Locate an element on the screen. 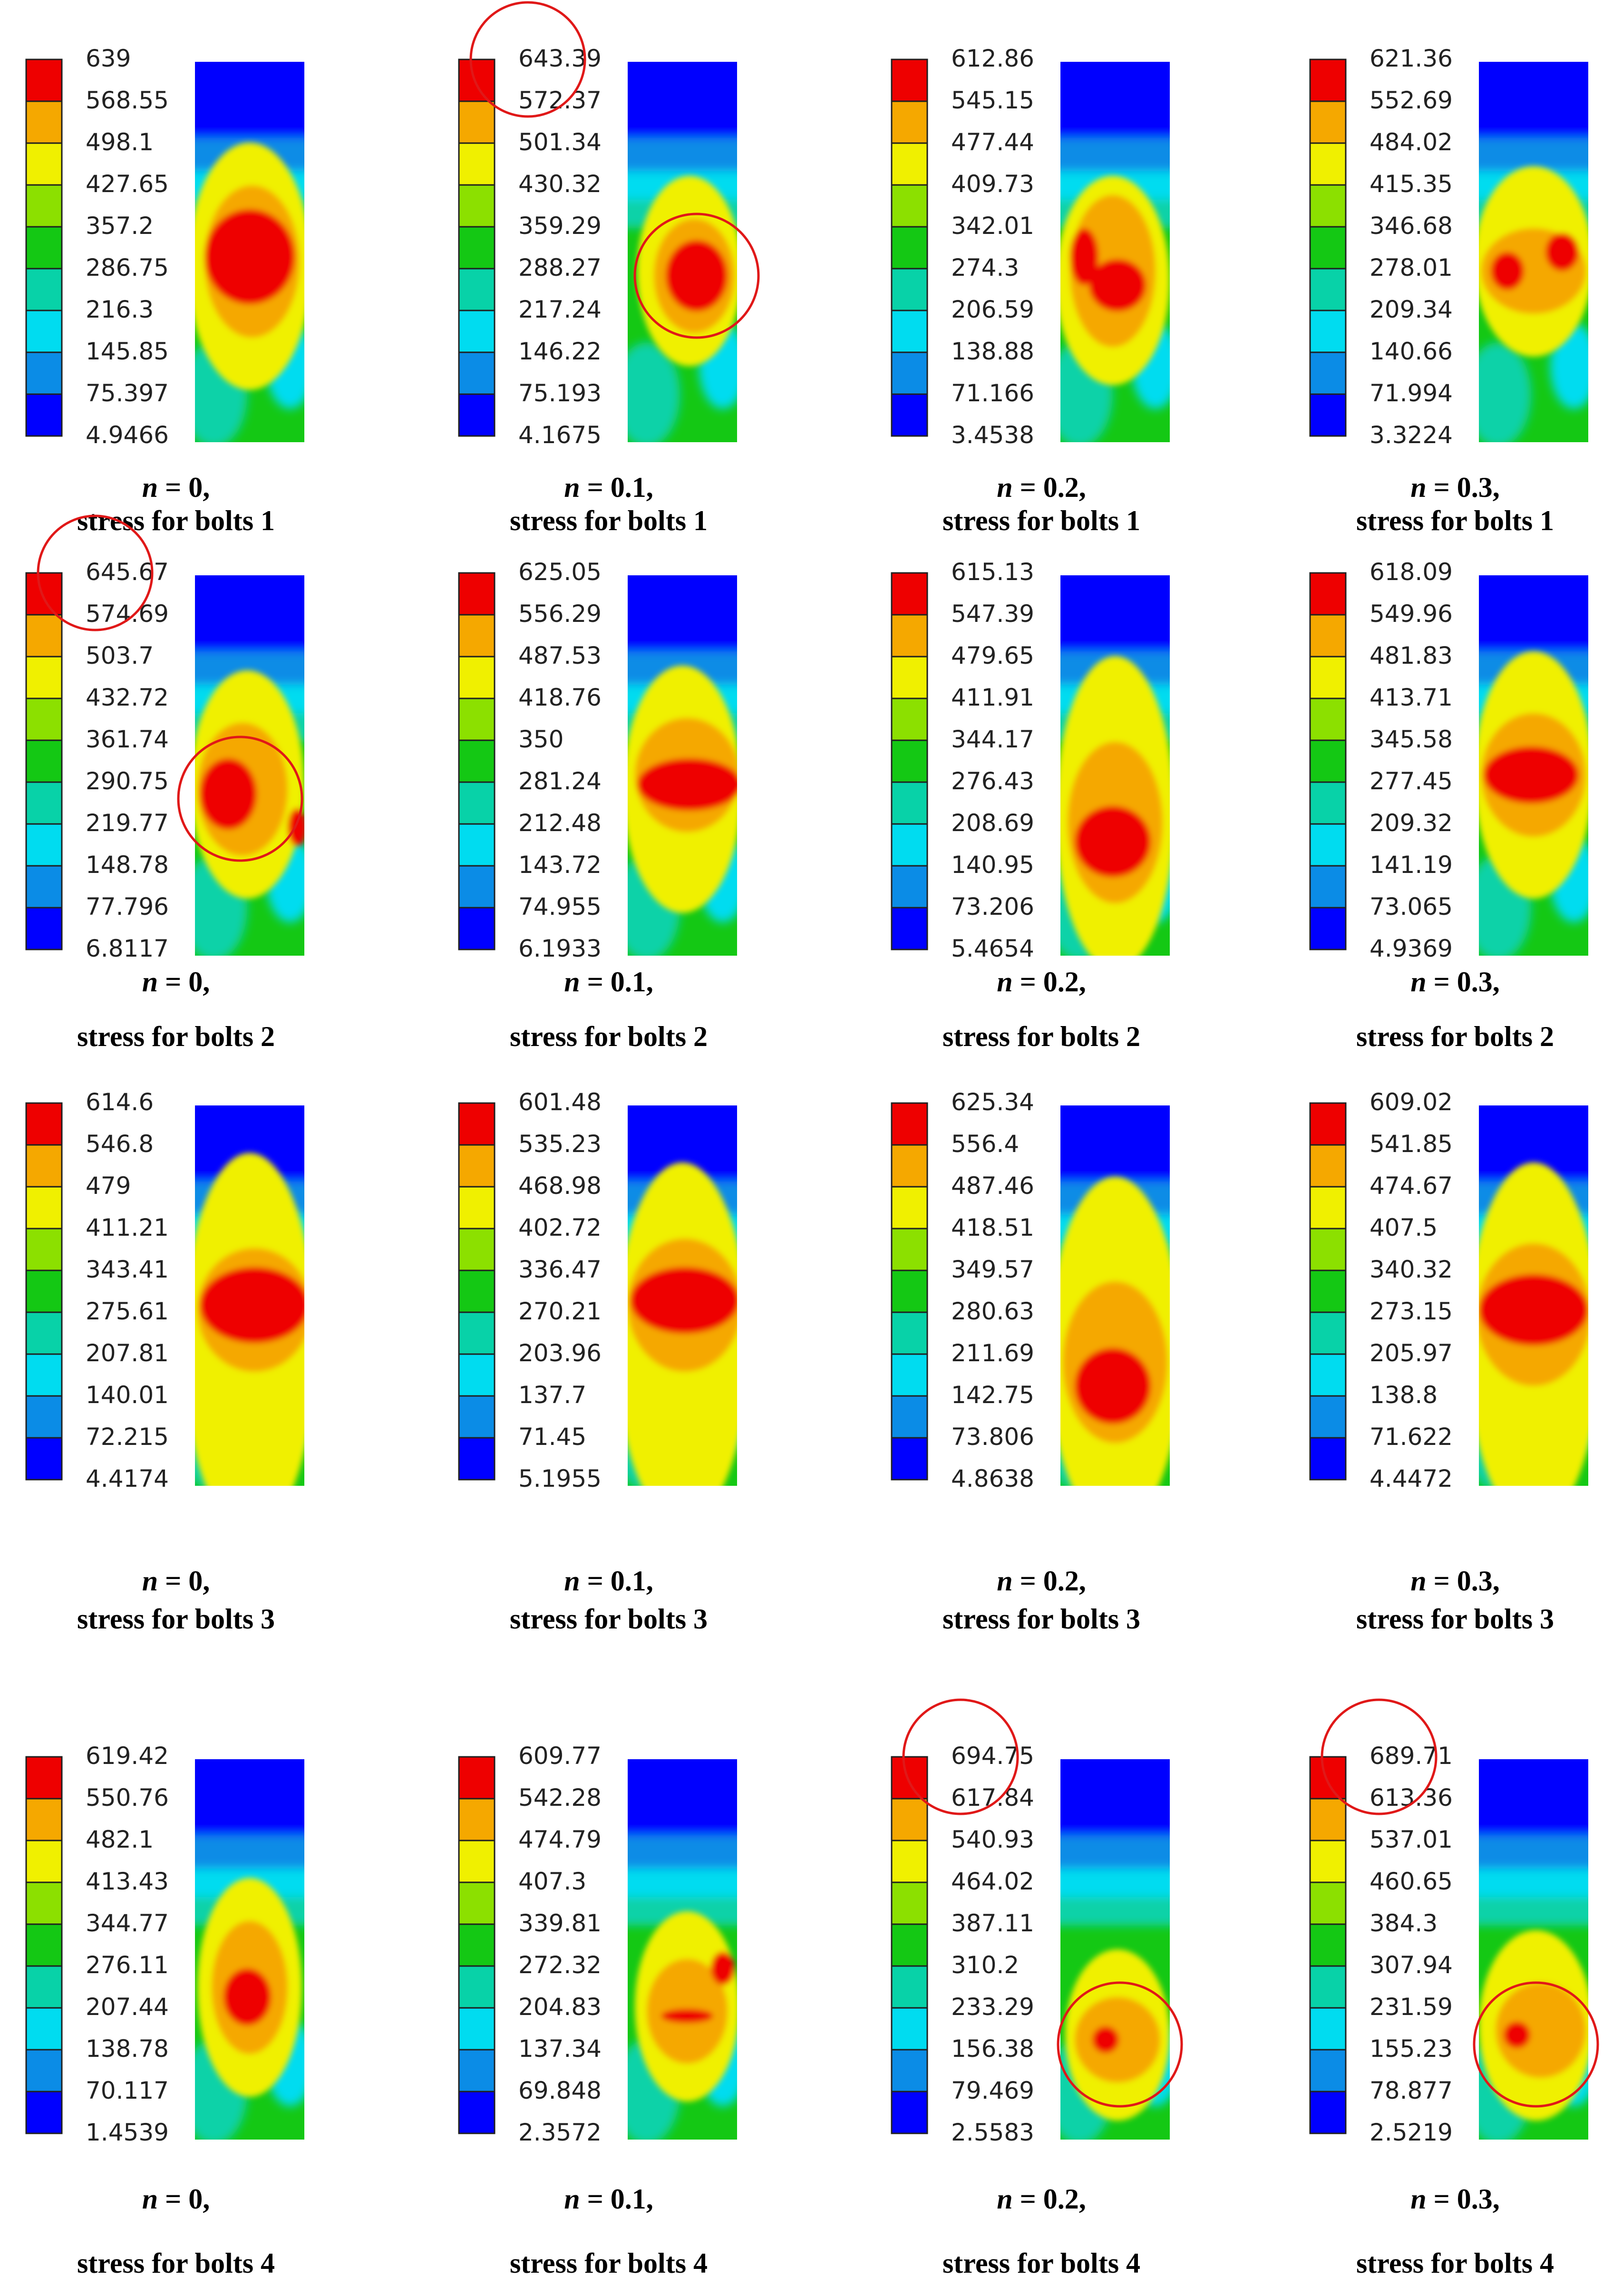 The width and height of the screenshot is (1603, 2296). legend-value: 2.5583 is located at coordinates (992, 2132).